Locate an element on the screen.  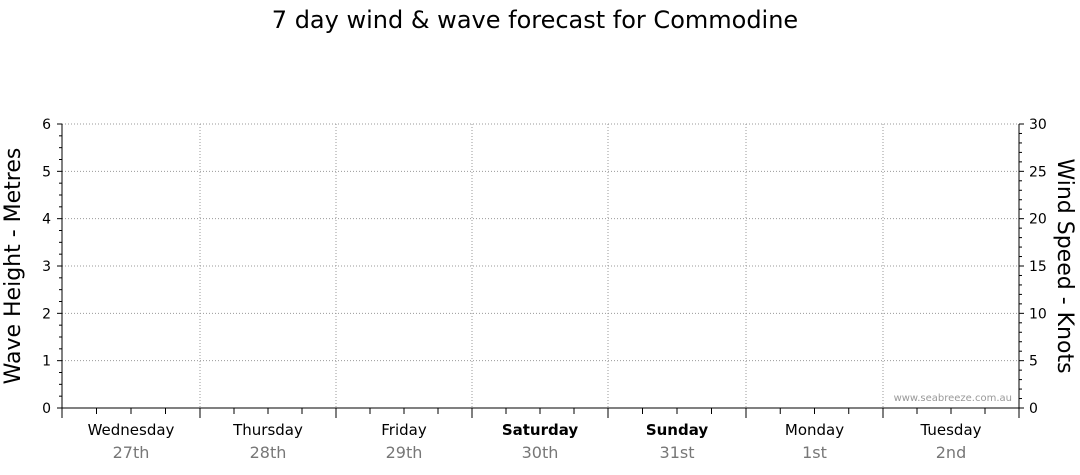
day-name-label: Thursday is located at coordinates (267, 430).